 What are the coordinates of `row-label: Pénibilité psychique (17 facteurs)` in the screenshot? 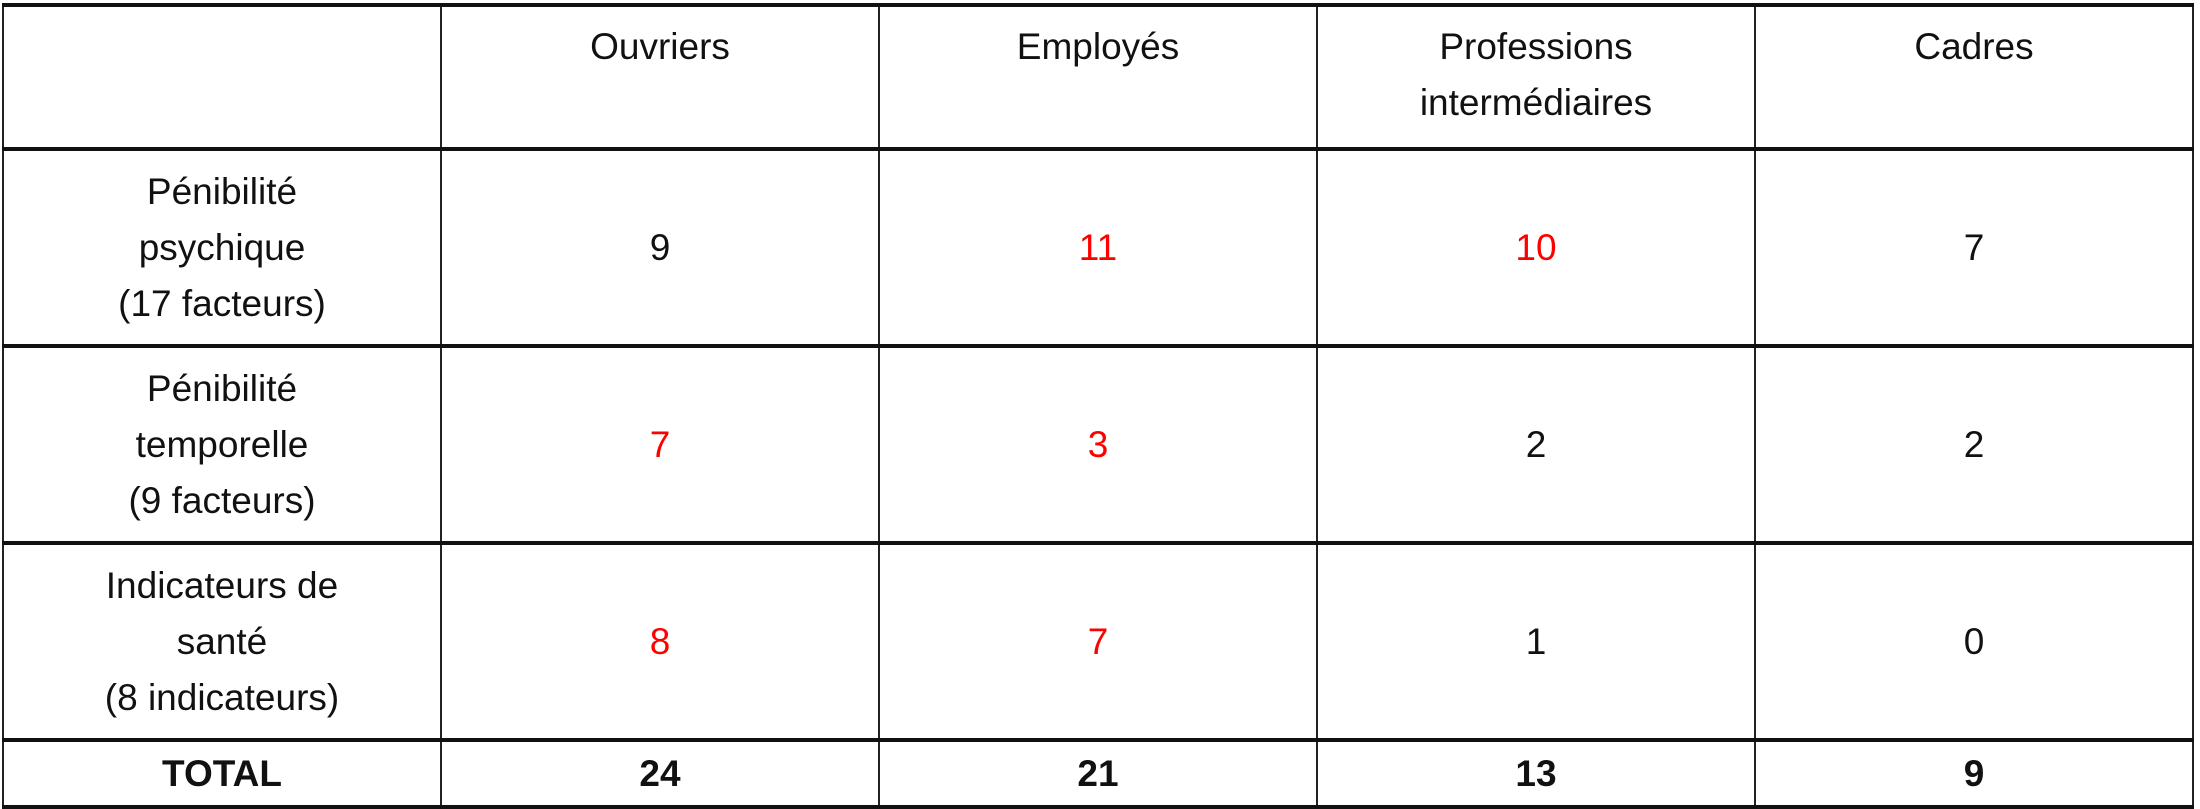 It's located at (222, 247).